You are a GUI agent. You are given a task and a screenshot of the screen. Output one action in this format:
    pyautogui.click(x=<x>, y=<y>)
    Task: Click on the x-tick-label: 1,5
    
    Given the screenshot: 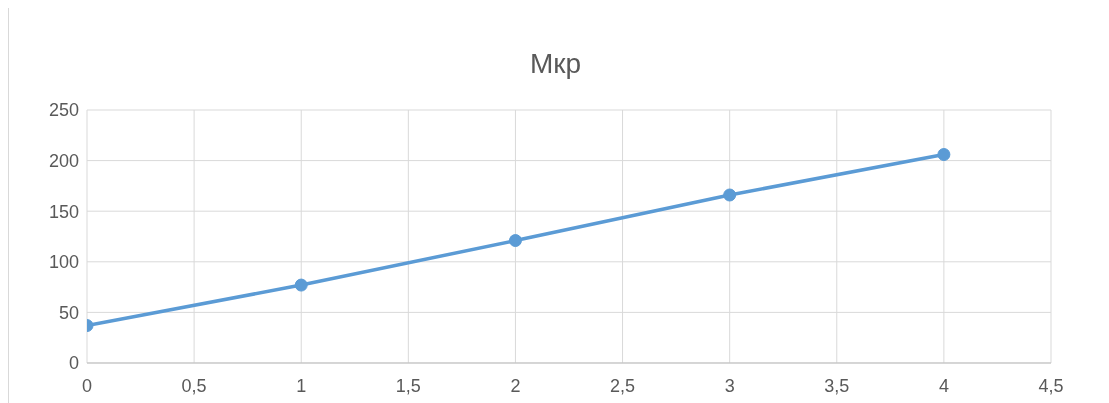 What is the action you would take?
    pyautogui.click(x=408, y=385)
    